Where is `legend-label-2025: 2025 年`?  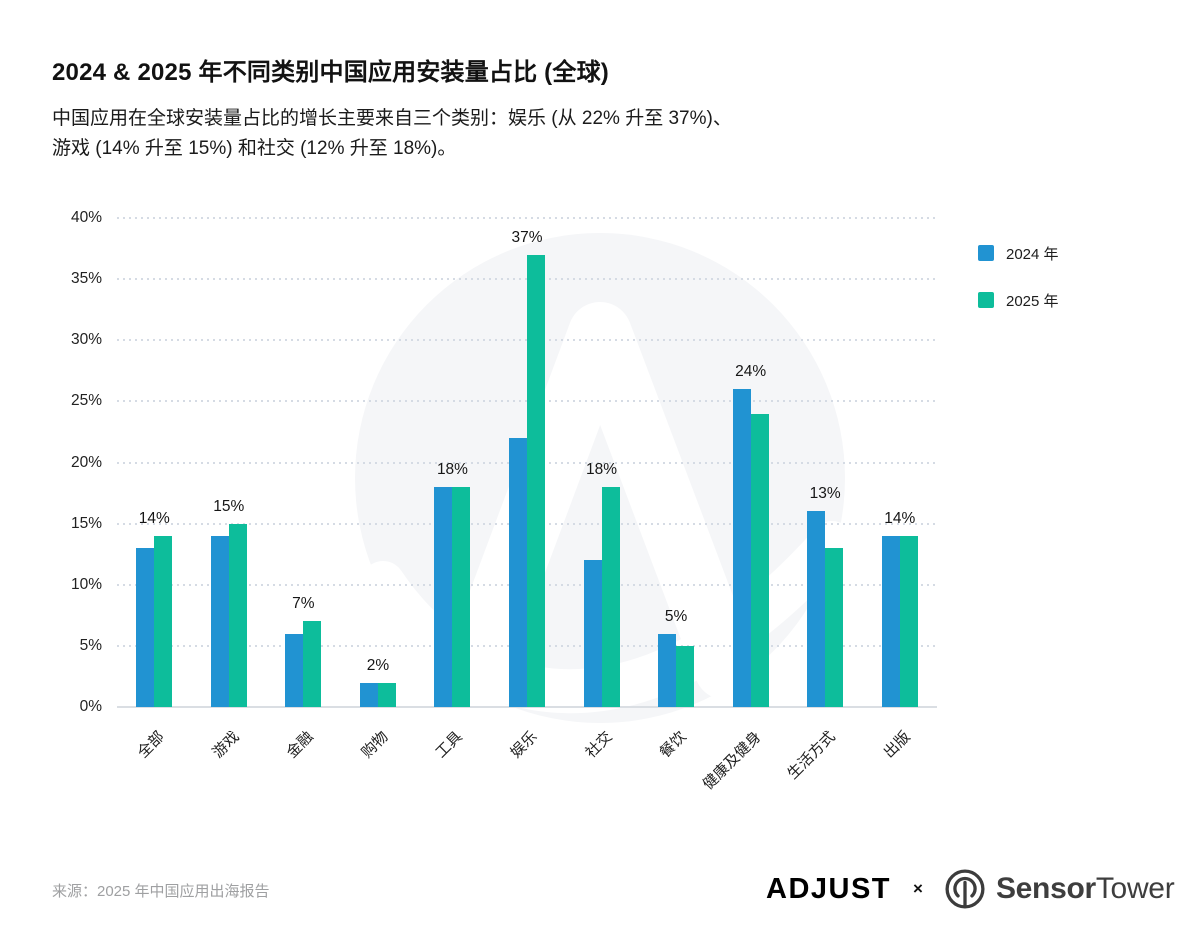 legend-label-2025: 2025 年 is located at coordinates (1032, 301).